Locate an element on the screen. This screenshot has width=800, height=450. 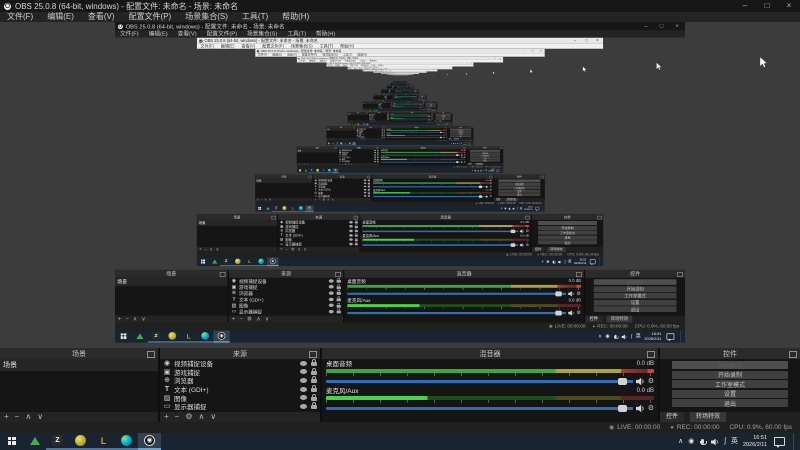
source-row: T 文本 (GDI+) is located at coordinates (286, 299).